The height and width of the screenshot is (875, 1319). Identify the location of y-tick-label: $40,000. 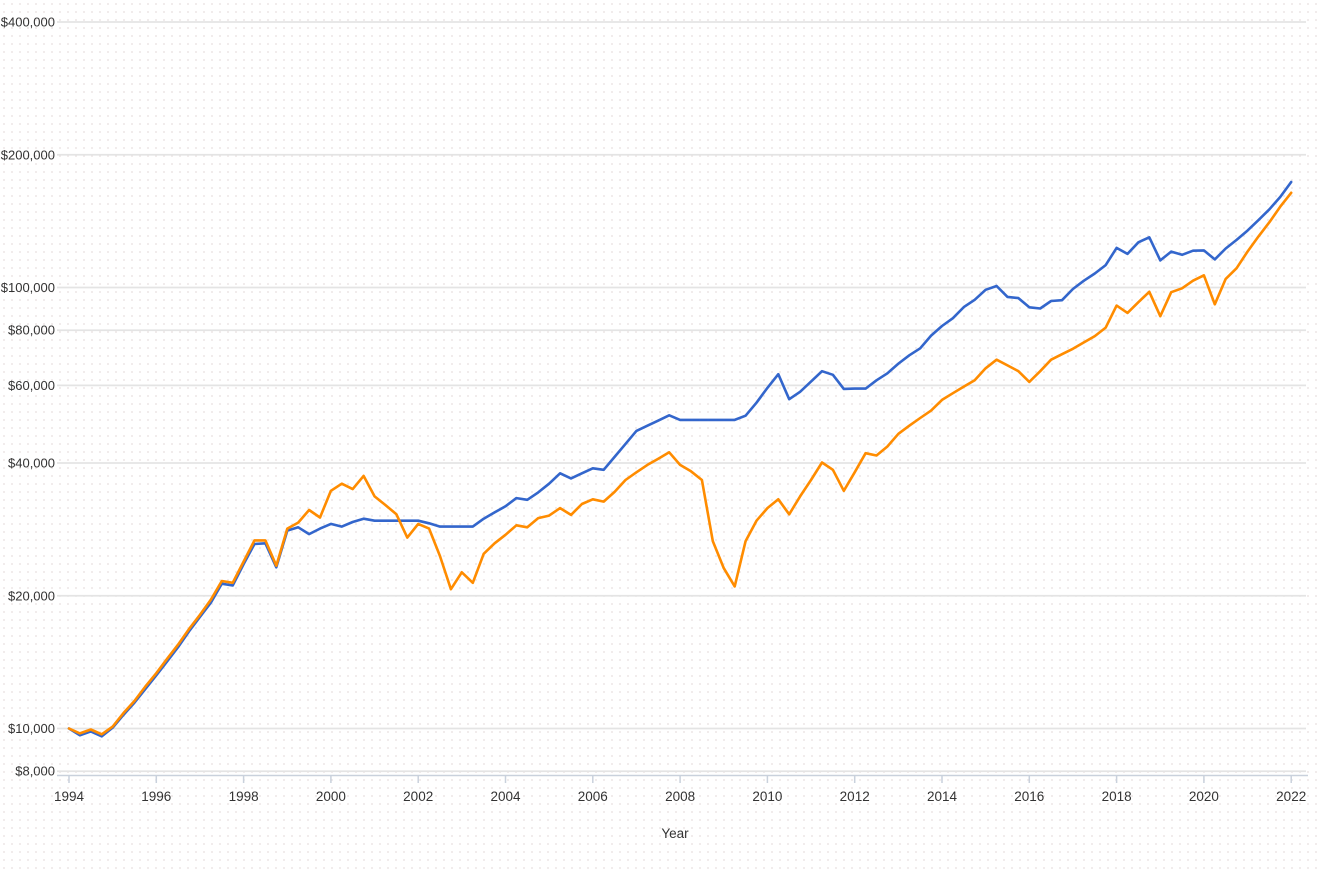
(31, 463).